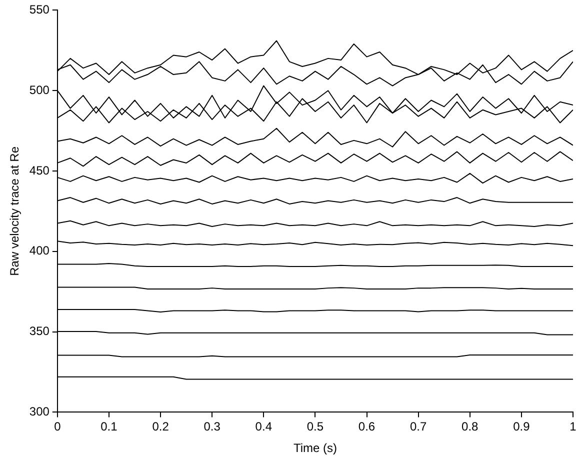  I want to click on x-tick-label: 0.2, so click(161, 427).